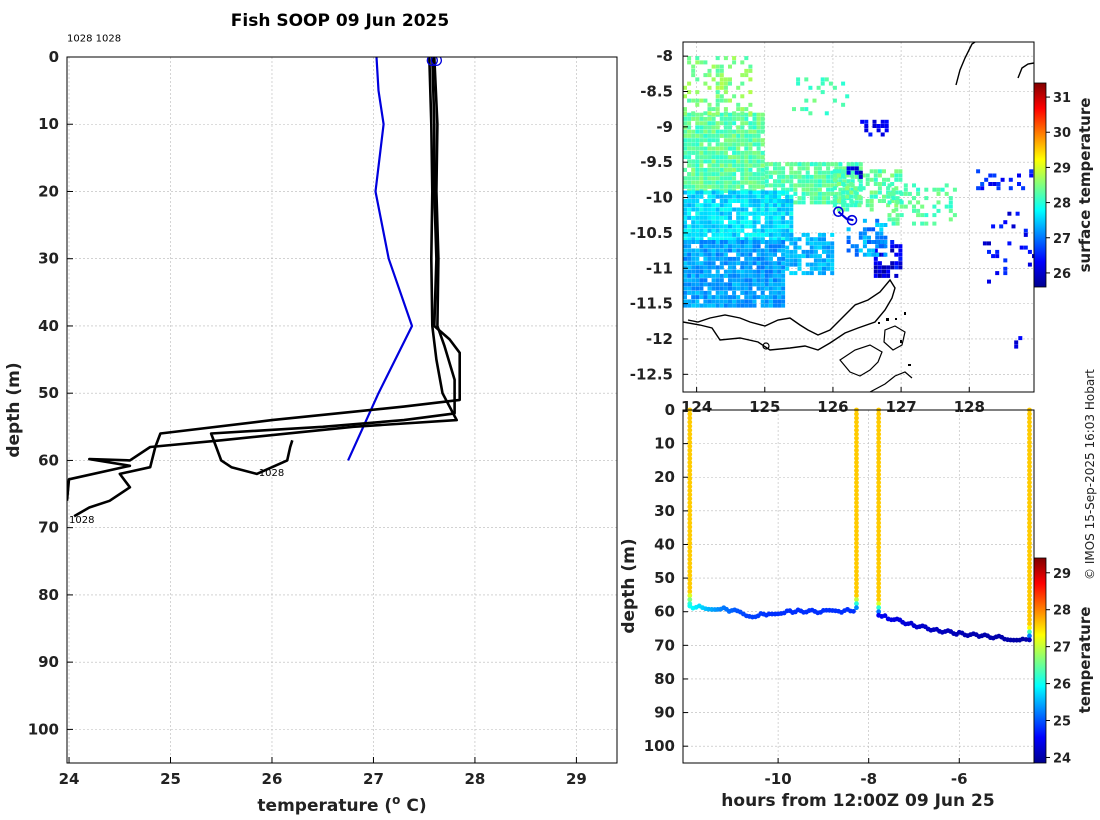  What do you see at coordinates (48, 662) in the screenshot?
I see `profile-y-tick-label: 90` at bounding box center [48, 662].